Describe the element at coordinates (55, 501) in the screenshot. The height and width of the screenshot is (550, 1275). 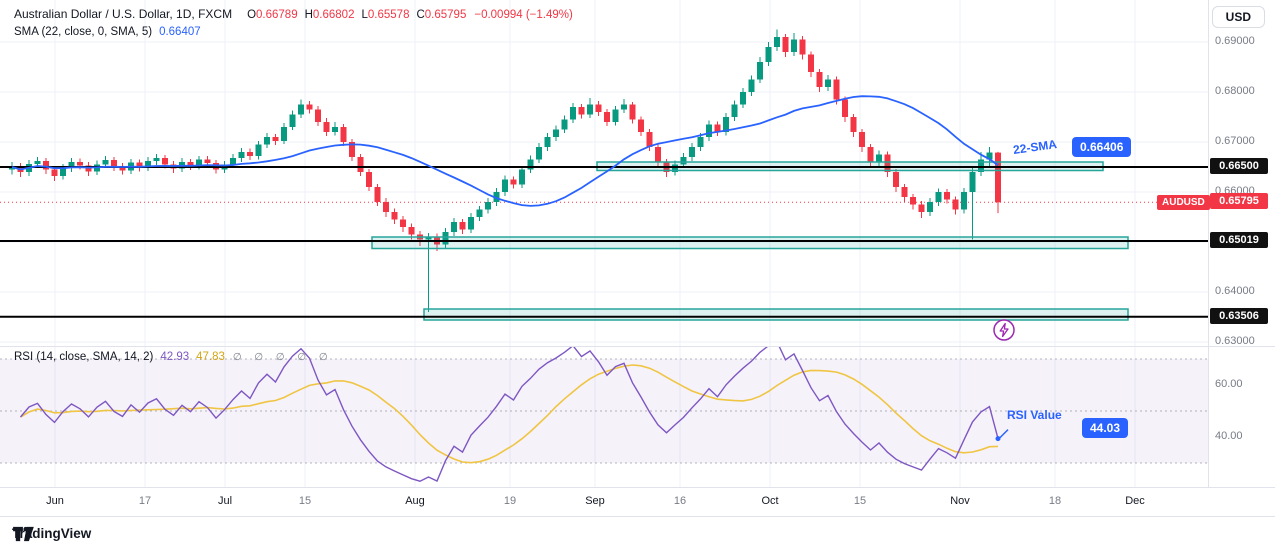
I see `time-axis-label: Jun` at that location.